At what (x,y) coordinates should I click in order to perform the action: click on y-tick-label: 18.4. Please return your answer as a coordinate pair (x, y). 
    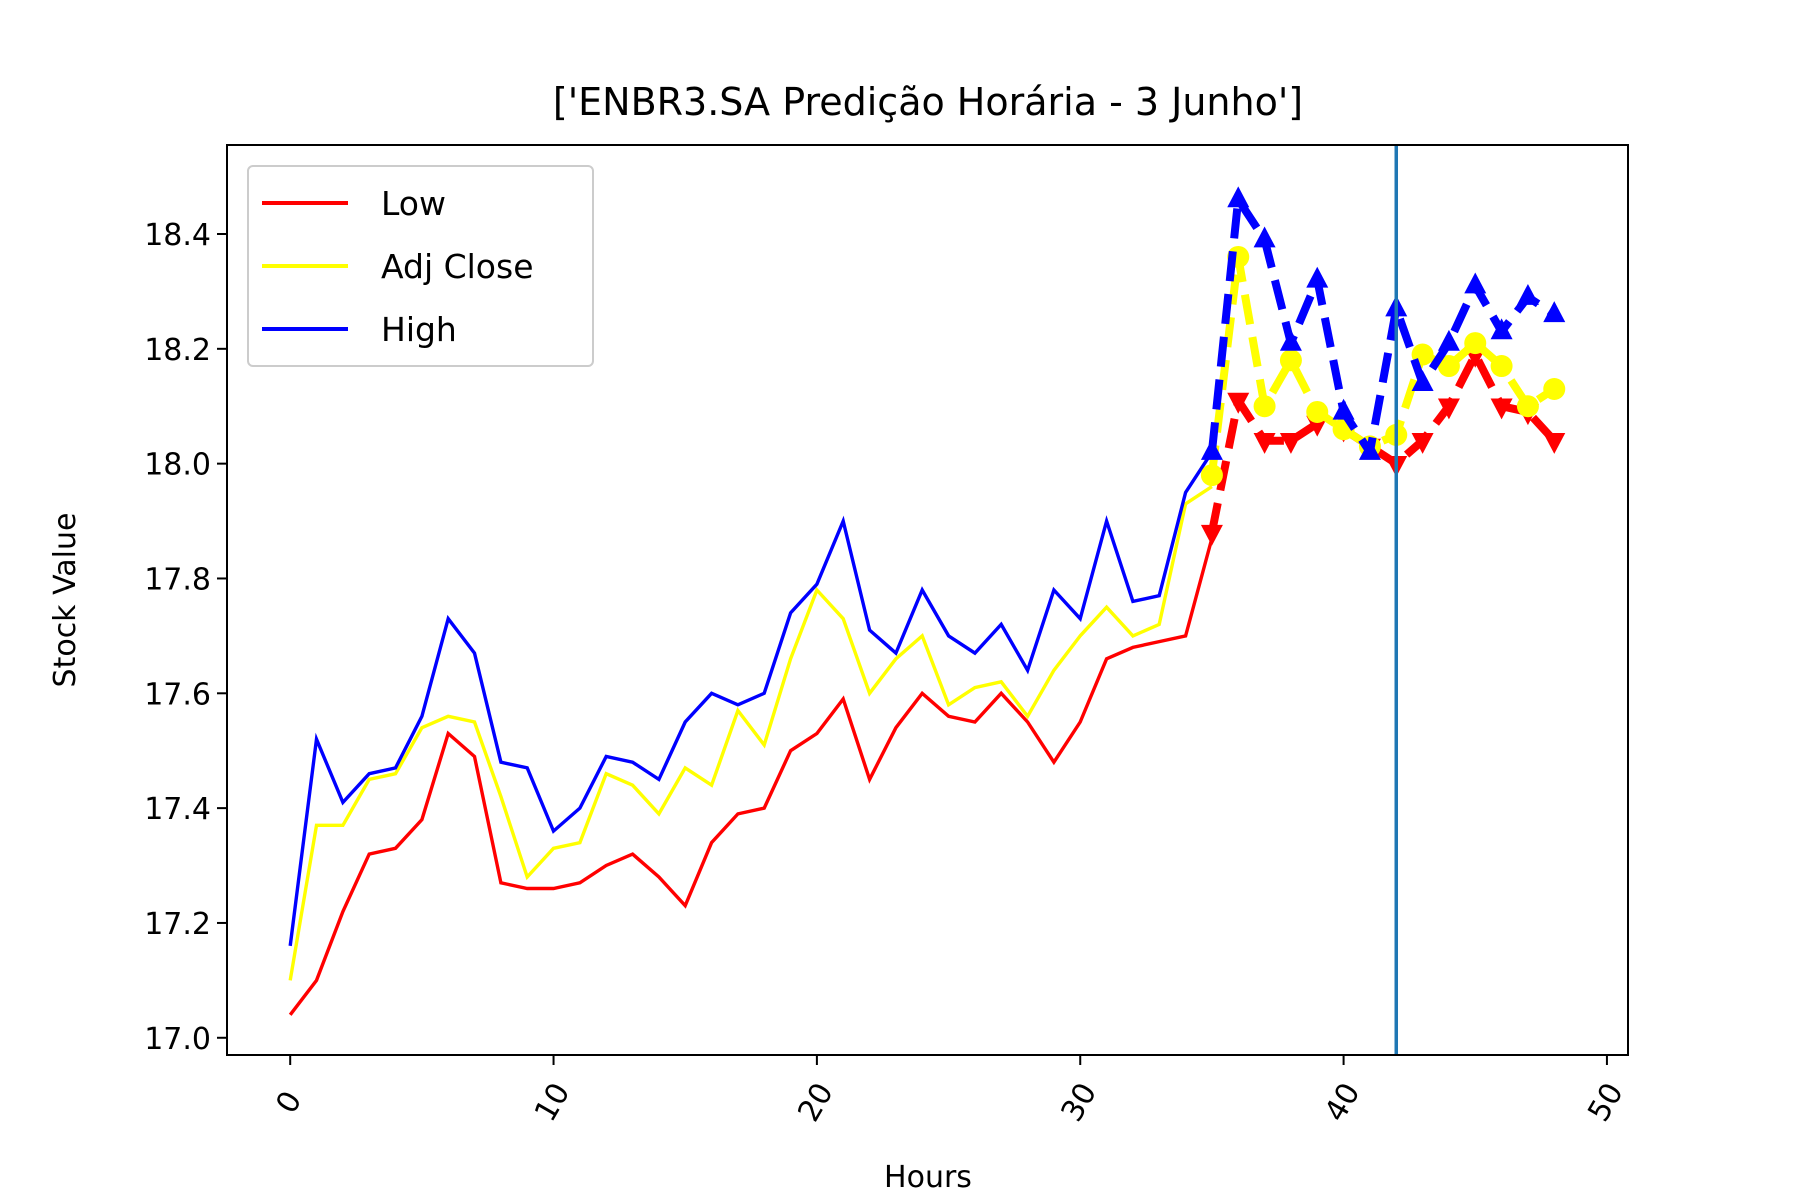
    Looking at the image, I should click on (177, 235).